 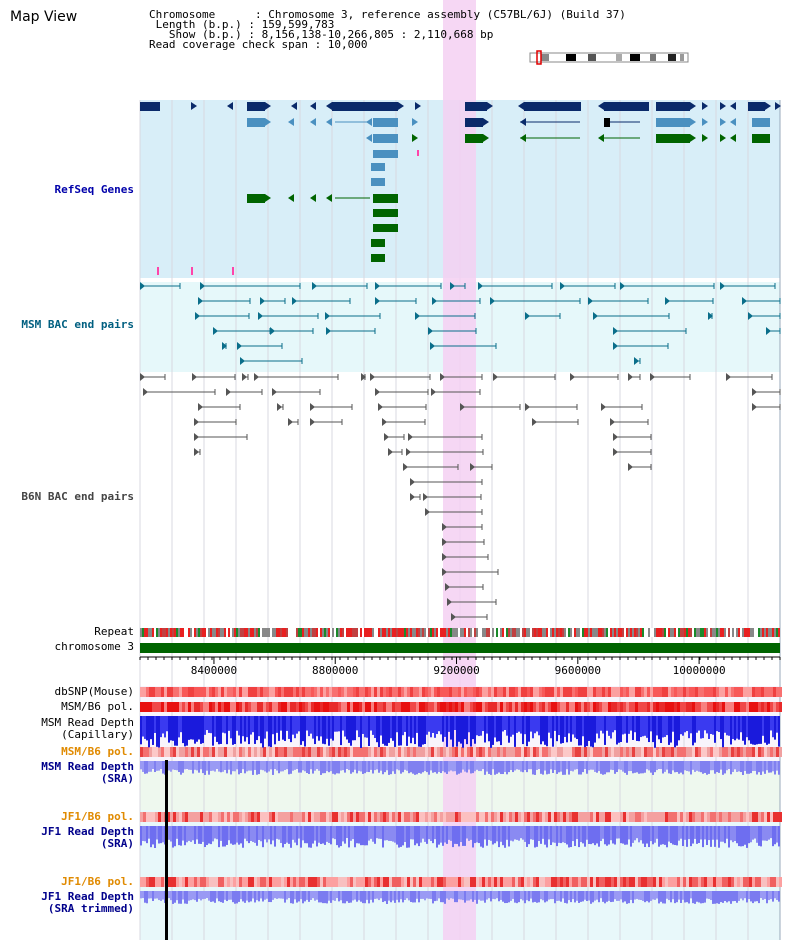 I want to click on track-label-msm-bac: MSM BAC end pairs, so click(x=77, y=324).